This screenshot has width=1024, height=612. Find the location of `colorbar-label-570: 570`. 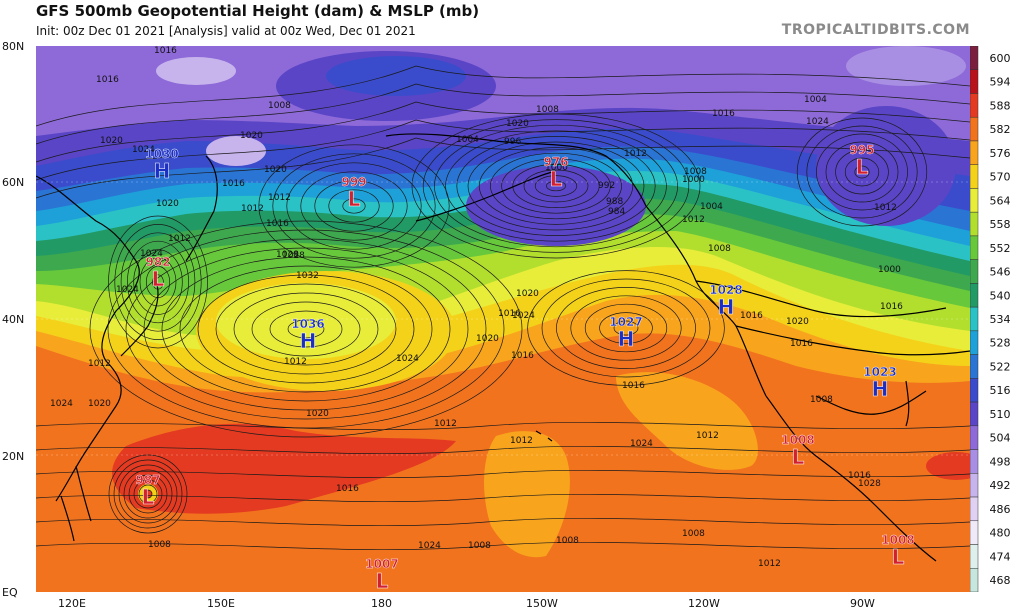

colorbar-label-570: 570 is located at coordinates (1000, 177).